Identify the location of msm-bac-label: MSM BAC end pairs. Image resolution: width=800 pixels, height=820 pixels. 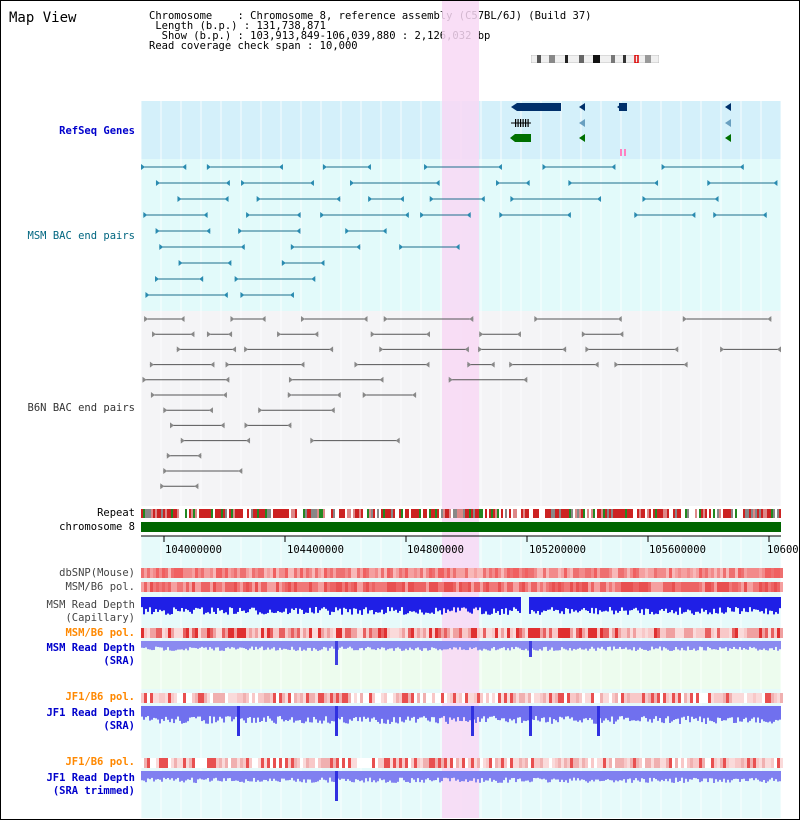
(81, 236).